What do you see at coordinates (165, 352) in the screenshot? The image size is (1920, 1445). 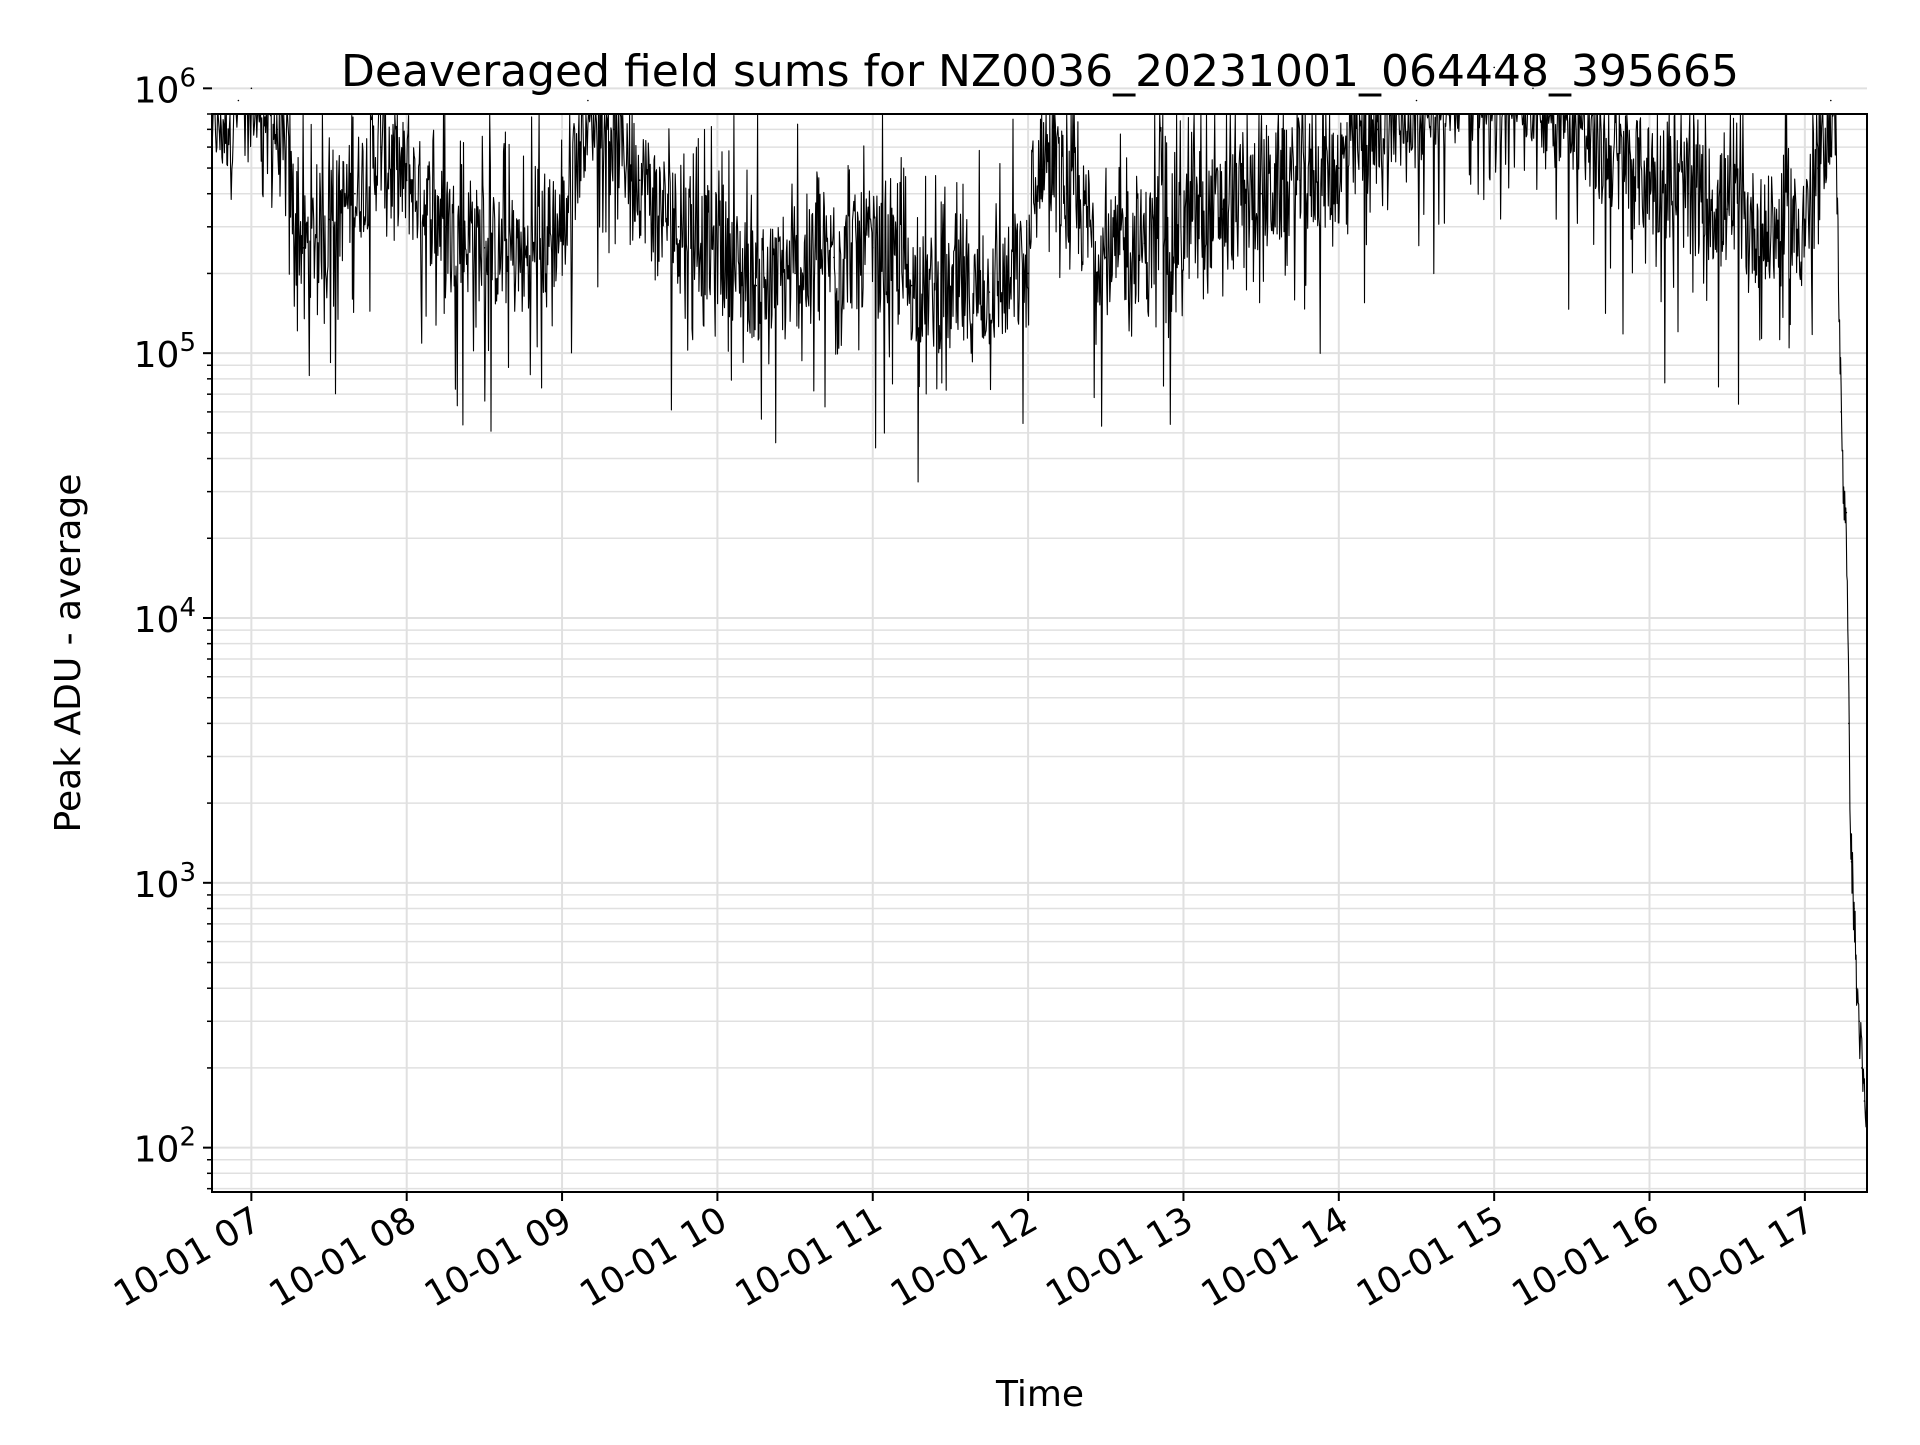 I see `y-tick-label: 10⁵` at bounding box center [165, 352].